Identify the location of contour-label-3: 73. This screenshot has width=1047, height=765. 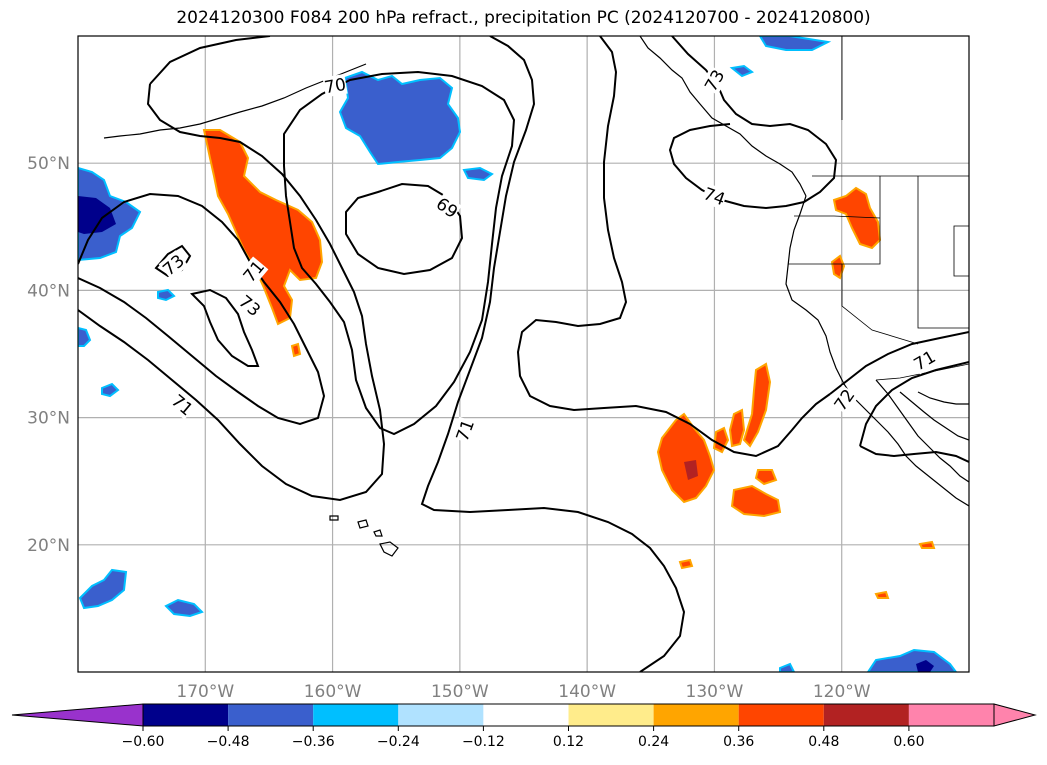
(173, 265).